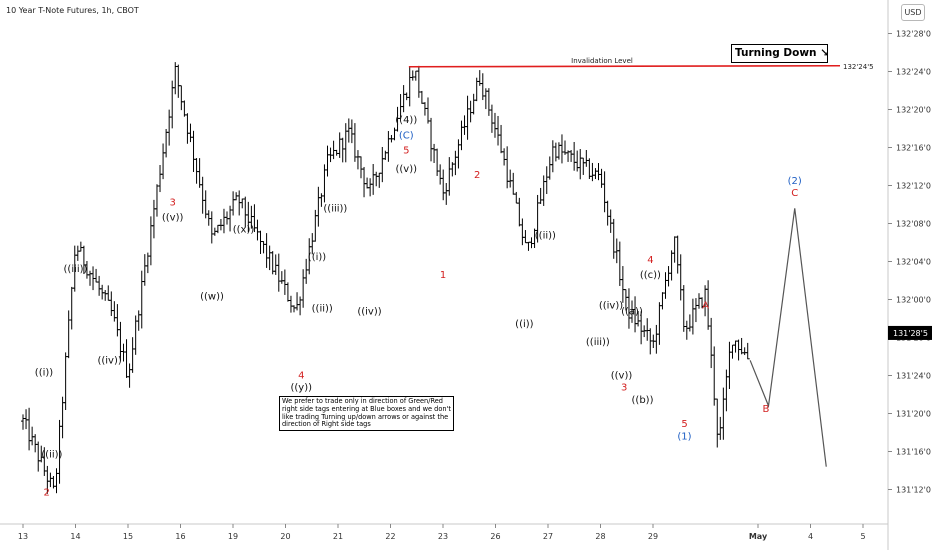  What do you see at coordinates (684, 436) in the screenshot?
I see `wave-label: (1)` at bounding box center [684, 436].